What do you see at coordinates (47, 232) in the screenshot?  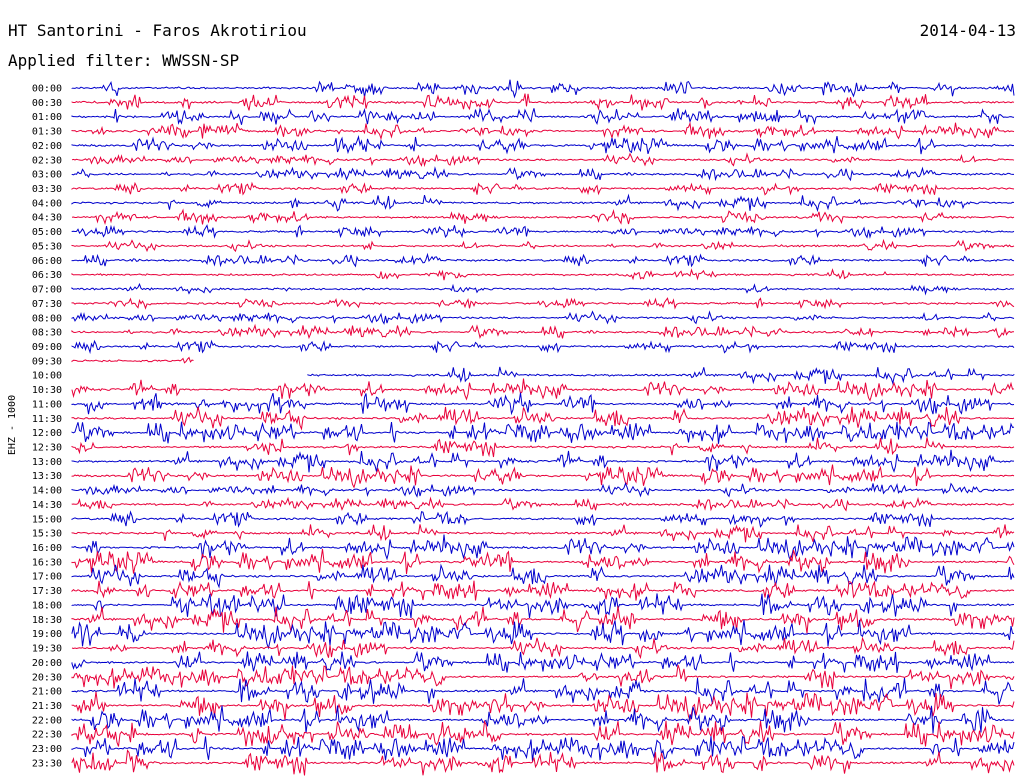 I see `time-tick-label: 05:00` at bounding box center [47, 232].